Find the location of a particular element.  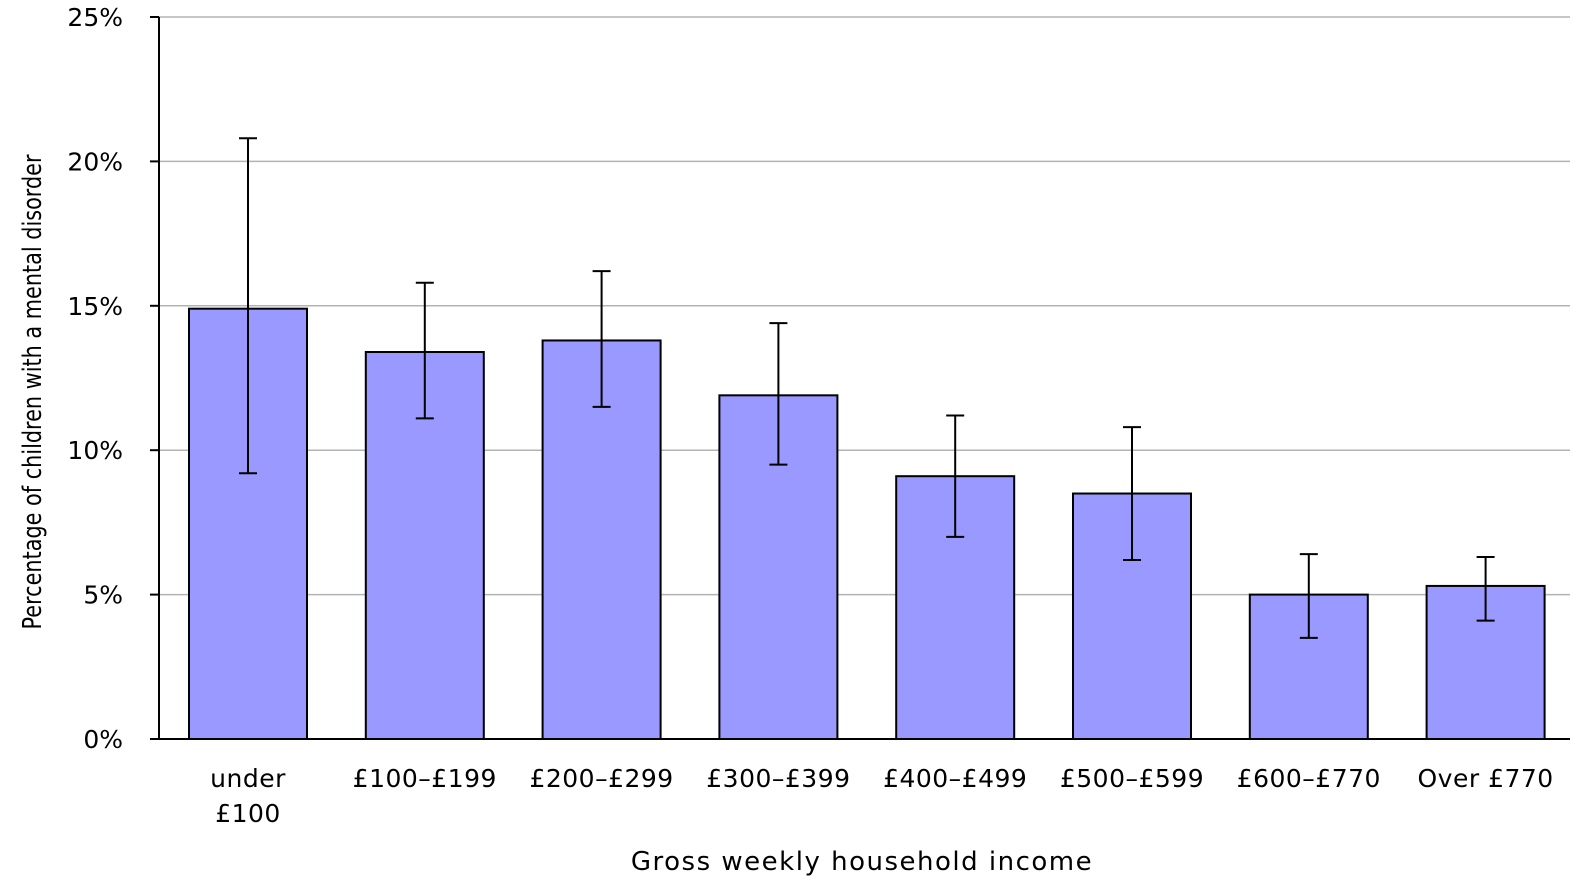

x-tick-label-line: £200–£299 is located at coordinates (601, 778).